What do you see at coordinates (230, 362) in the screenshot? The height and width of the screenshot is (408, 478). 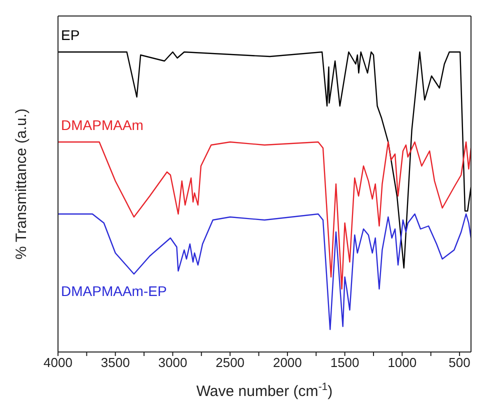 I see `x-tick-label: 2500` at bounding box center [230, 362].